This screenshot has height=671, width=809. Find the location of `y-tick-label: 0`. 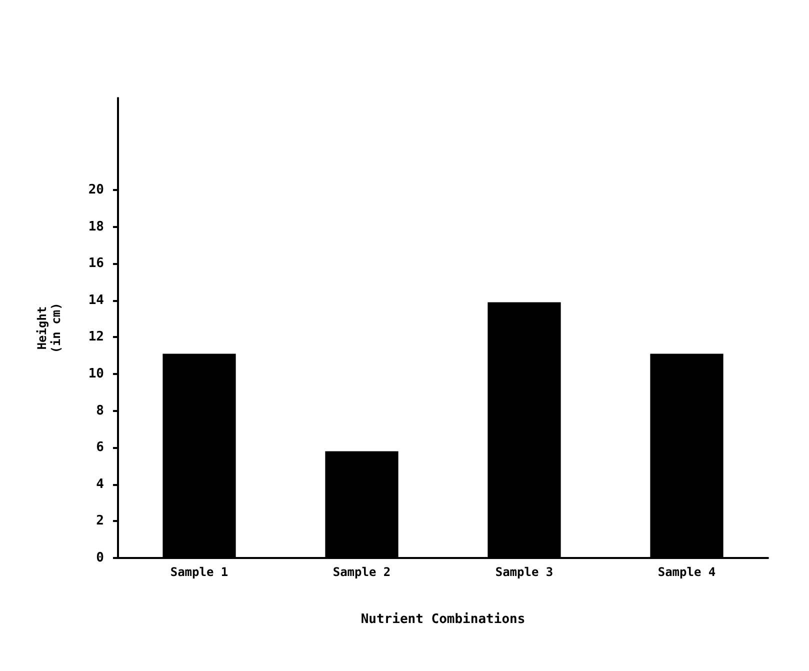

y-tick-label: 0 is located at coordinates (100, 558).